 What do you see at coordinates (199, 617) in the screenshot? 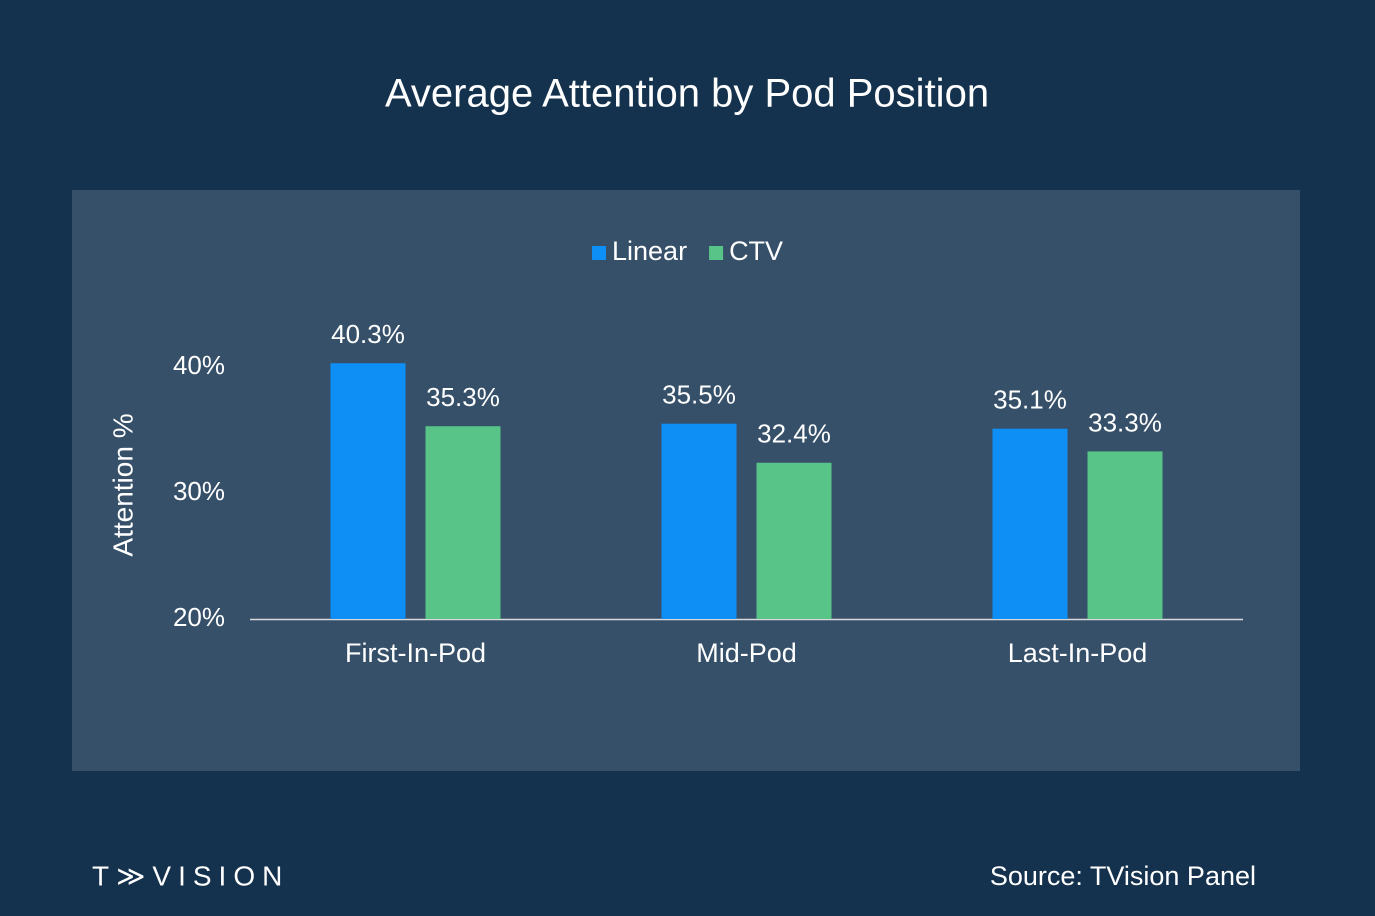
I see `y-tick-label: 20%` at bounding box center [199, 617].